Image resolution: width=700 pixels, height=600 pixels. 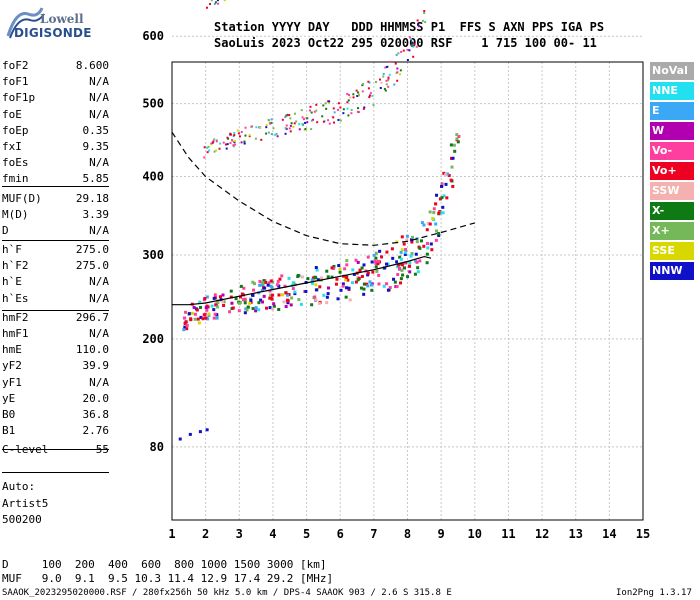 What do you see at coordinates (55, 163) in the screenshot?
I see `param-row: foEs N/A` at bounding box center [55, 163].